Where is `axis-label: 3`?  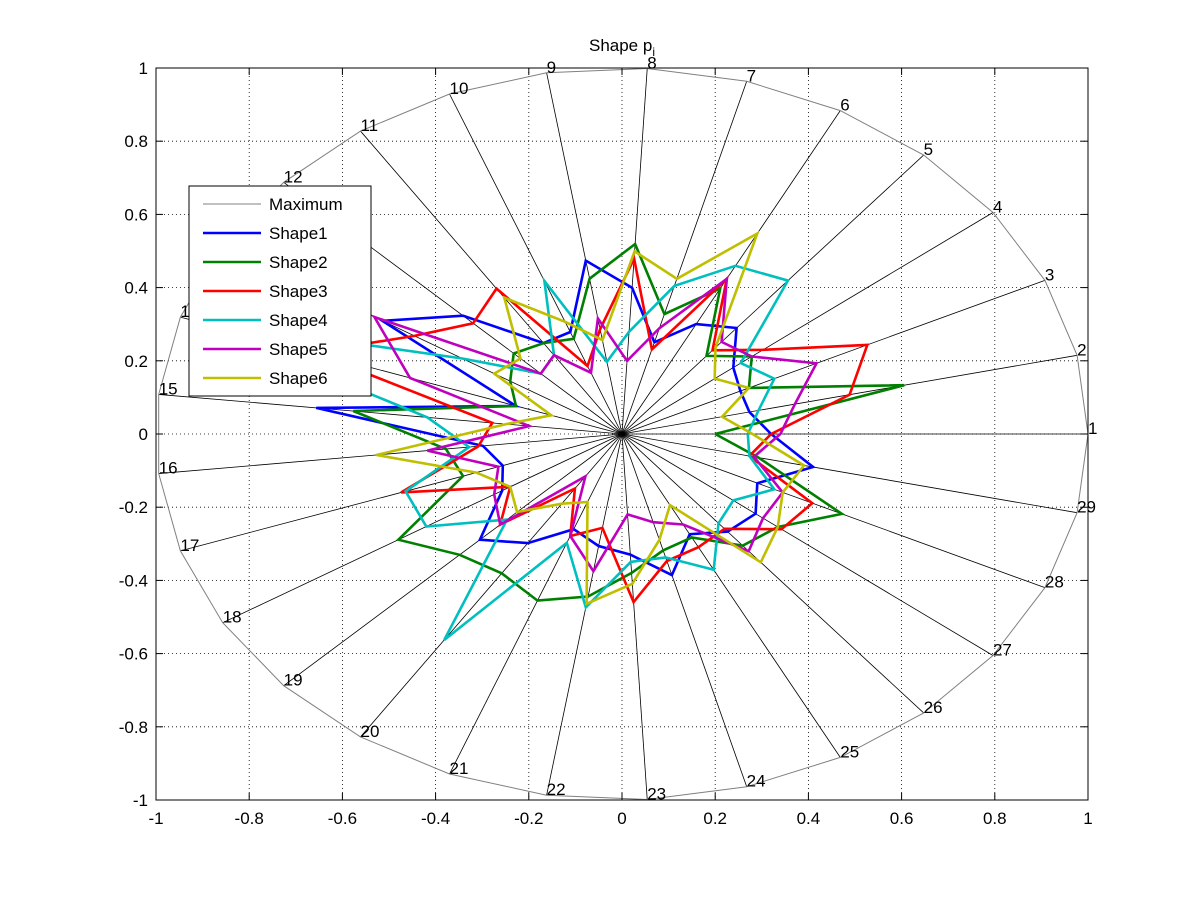 axis-label: 3 is located at coordinates (1049, 274).